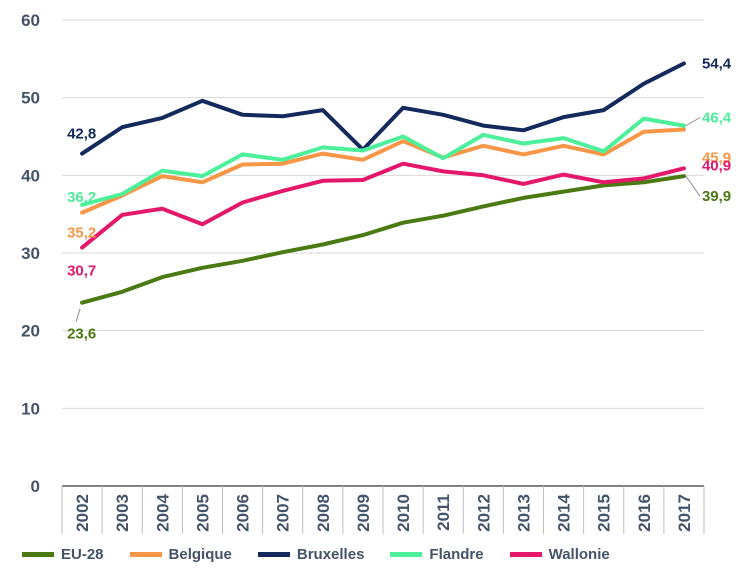  What do you see at coordinates (202, 513) in the screenshot?
I see `x-tick-label: 2005` at bounding box center [202, 513].